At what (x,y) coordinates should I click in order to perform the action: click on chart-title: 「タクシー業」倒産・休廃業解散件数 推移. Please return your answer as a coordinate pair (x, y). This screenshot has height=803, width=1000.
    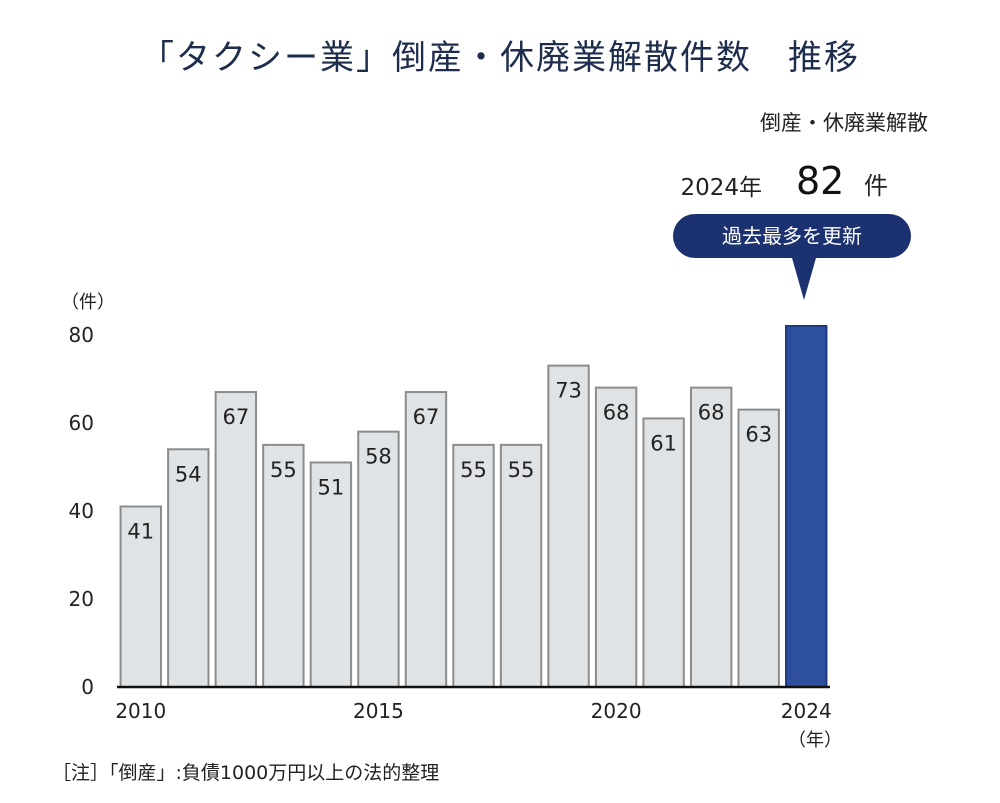
    Looking at the image, I should click on (500, 58).